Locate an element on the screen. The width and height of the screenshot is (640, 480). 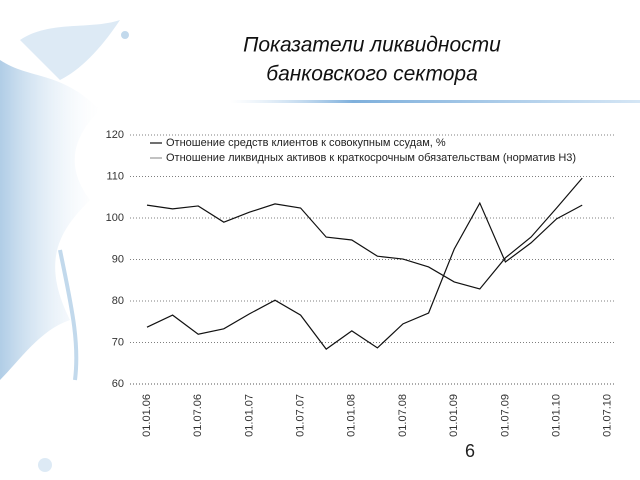
y-tick-label: 80 is located at coordinates (118, 301).